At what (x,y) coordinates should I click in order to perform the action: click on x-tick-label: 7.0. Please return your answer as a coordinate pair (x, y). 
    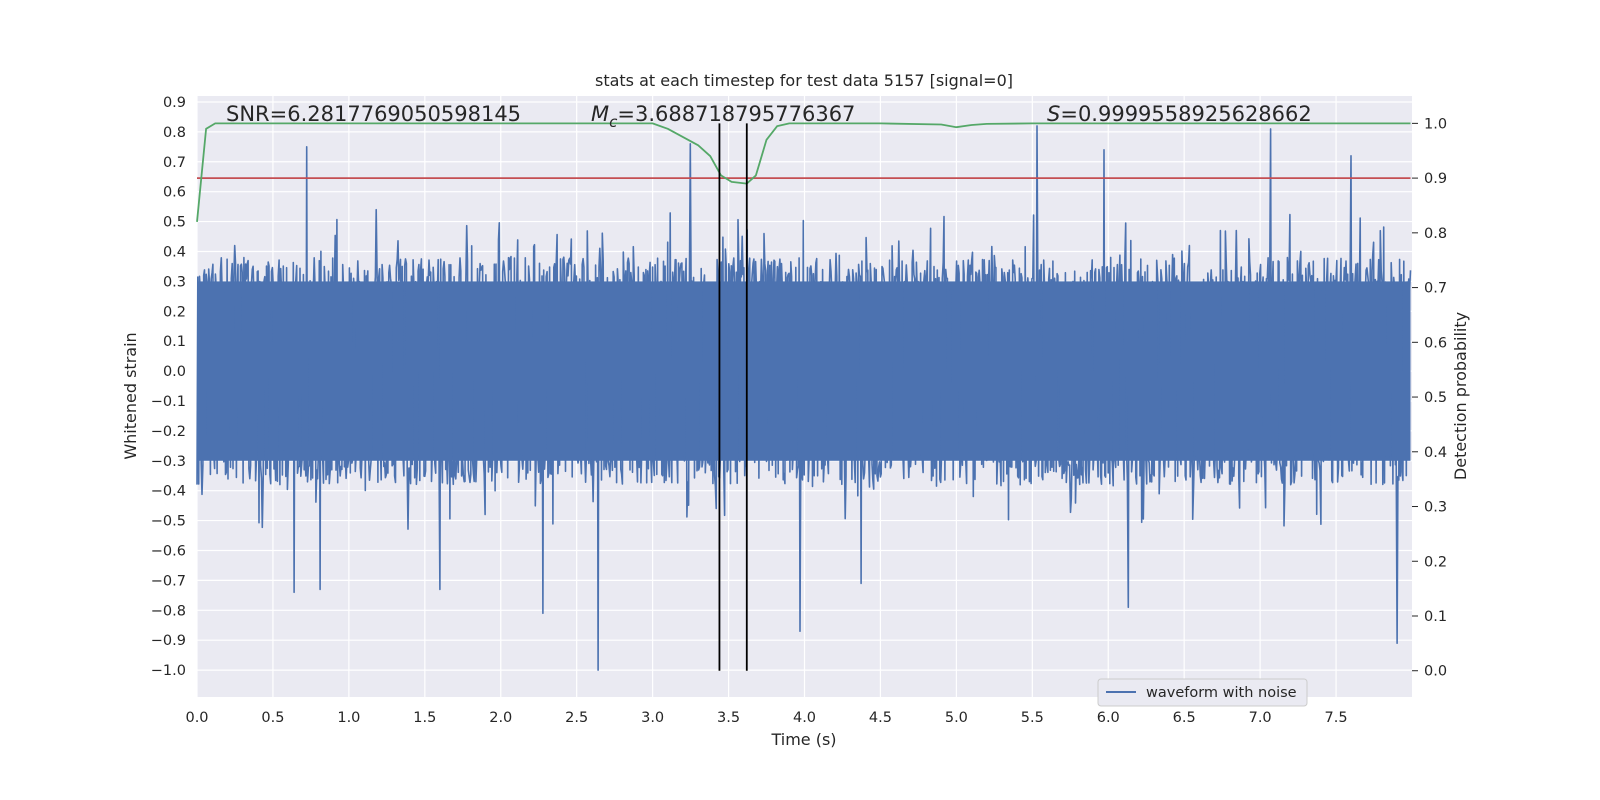
    Looking at the image, I should click on (1260, 718).